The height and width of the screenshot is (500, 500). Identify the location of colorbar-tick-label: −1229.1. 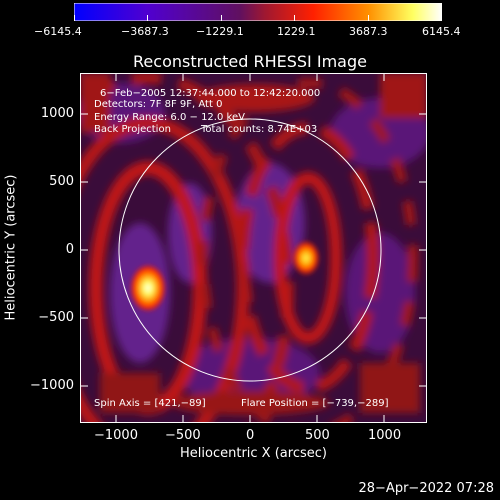
(220, 31).